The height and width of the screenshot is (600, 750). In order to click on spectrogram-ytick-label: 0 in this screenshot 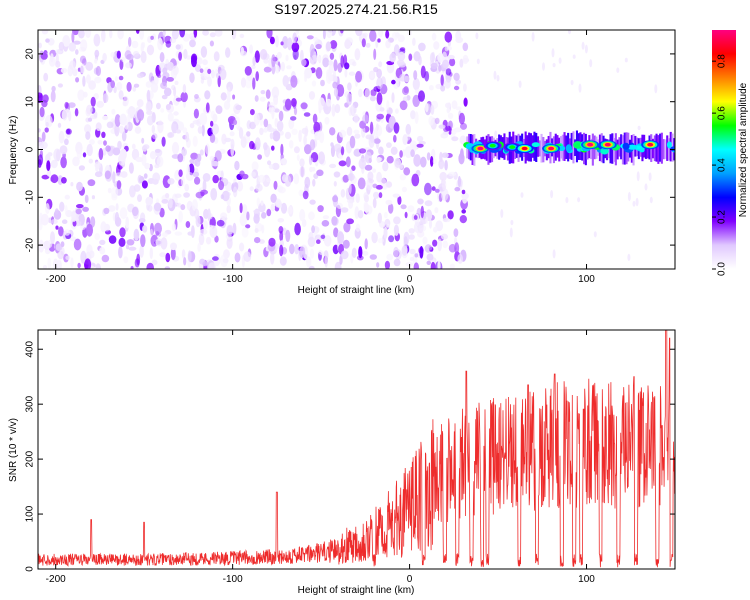, I will do `click(30, 149)`.